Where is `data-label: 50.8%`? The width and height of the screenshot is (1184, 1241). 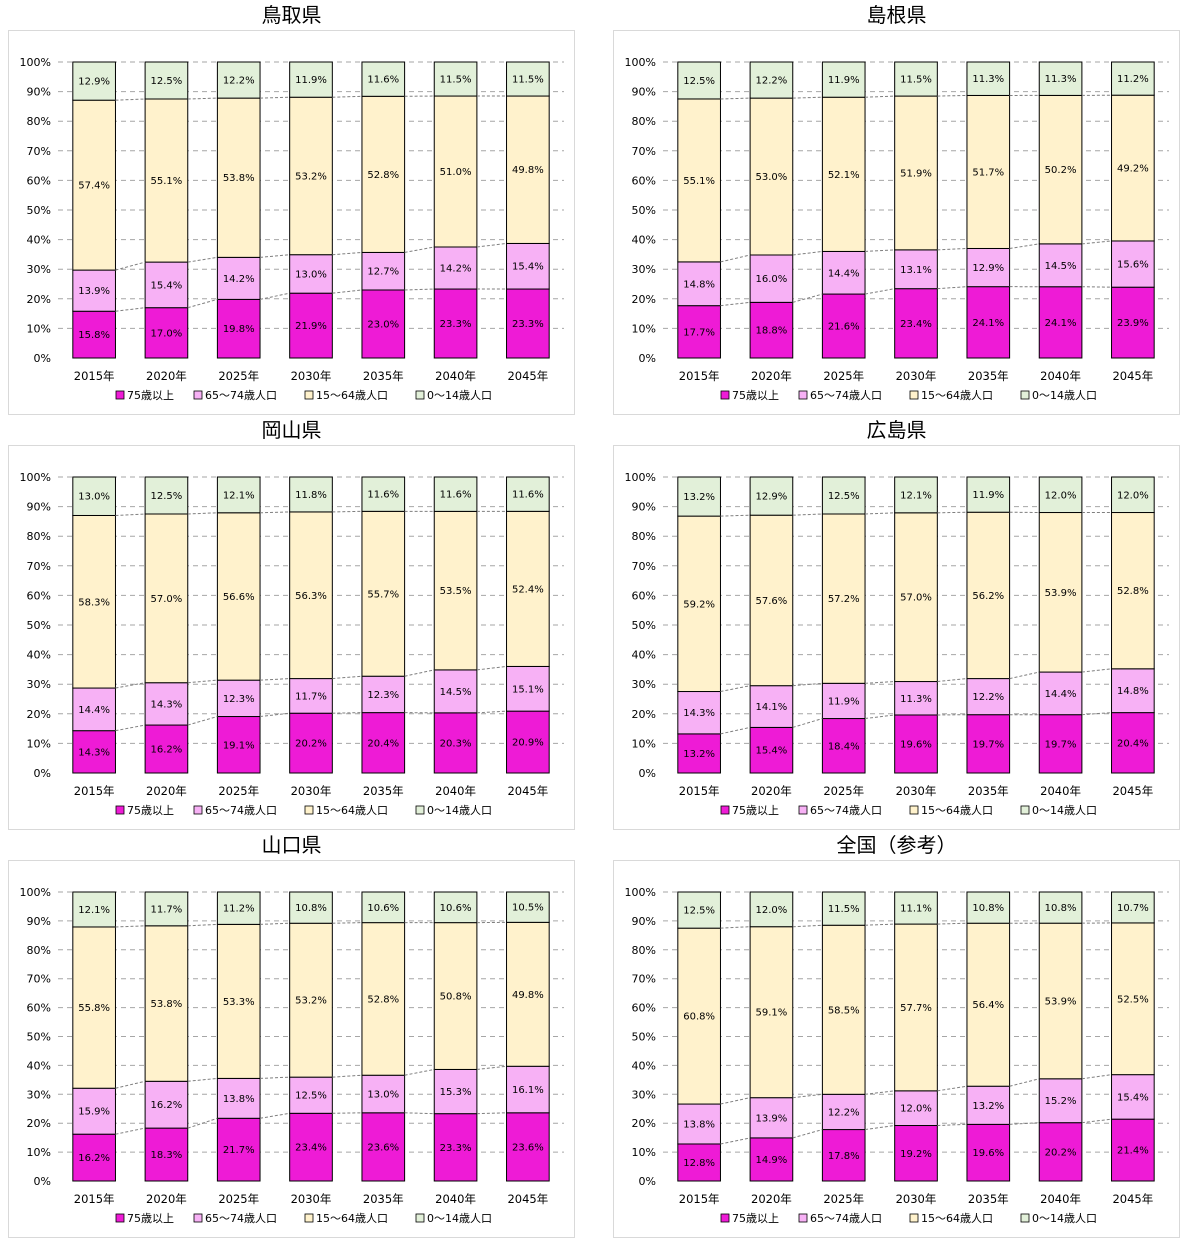
data-label: 50.8% is located at coordinates (456, 997).